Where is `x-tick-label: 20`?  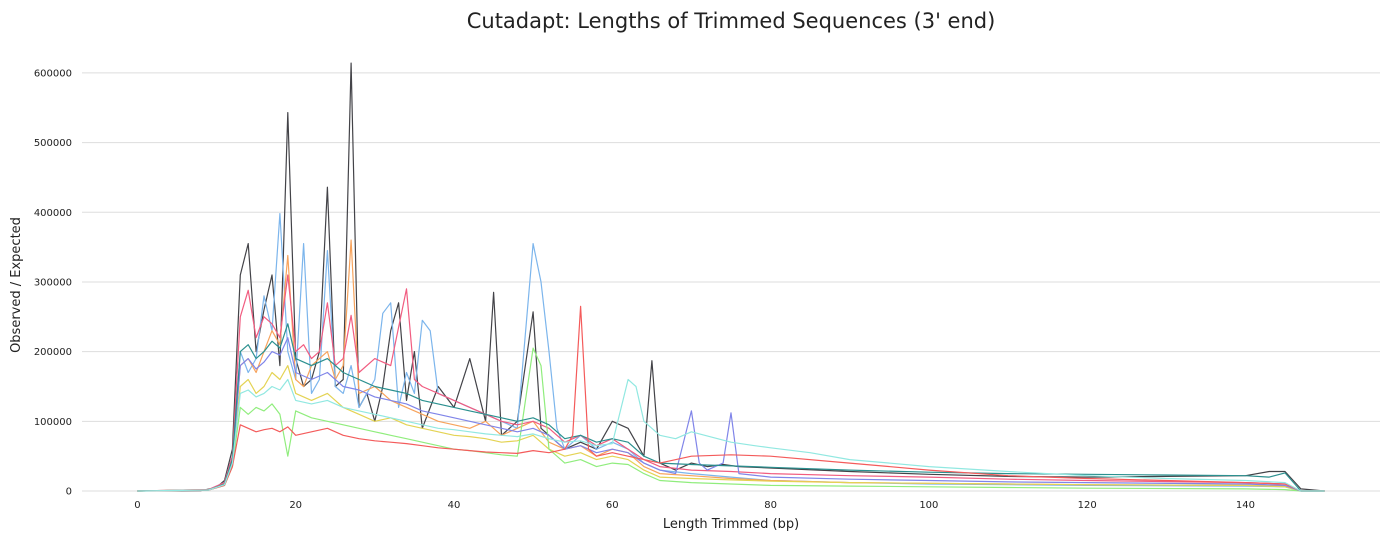 x-tick-label: 20 is located at coordinates (295, 505).